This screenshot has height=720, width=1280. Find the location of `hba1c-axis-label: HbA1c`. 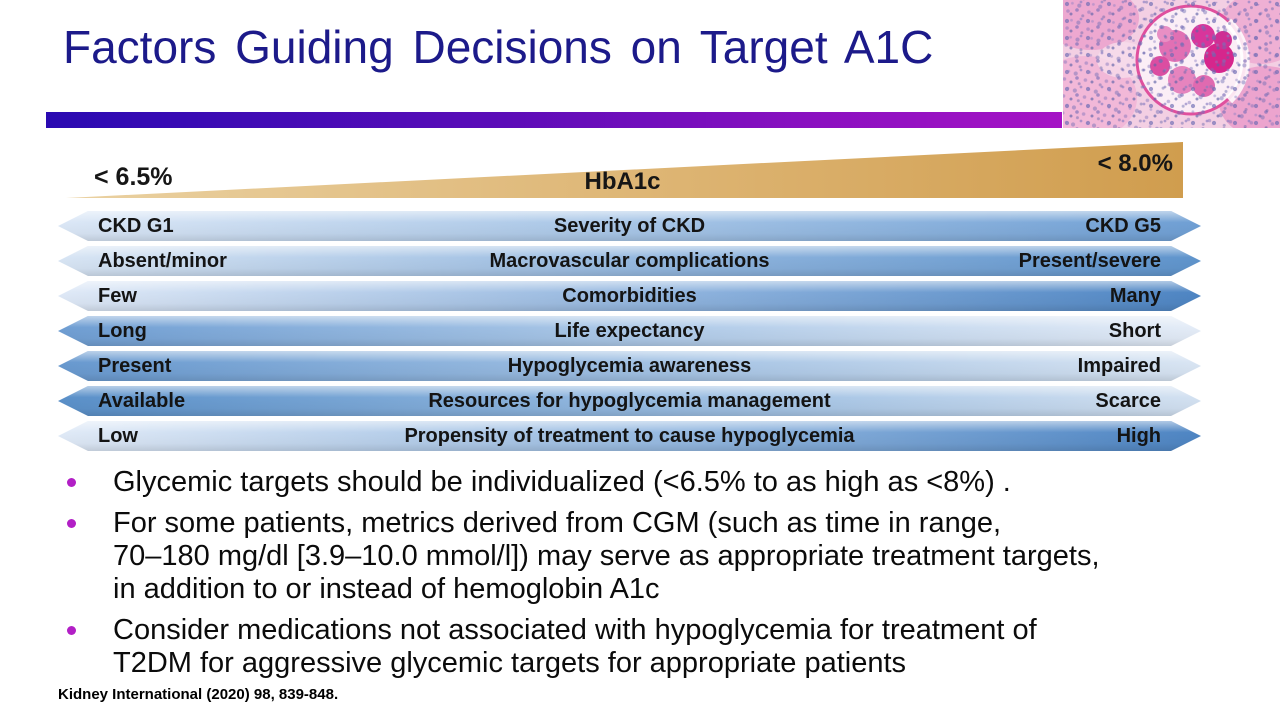

hba1c-axis-label: HbA1c is located at coordinates (622, 181).